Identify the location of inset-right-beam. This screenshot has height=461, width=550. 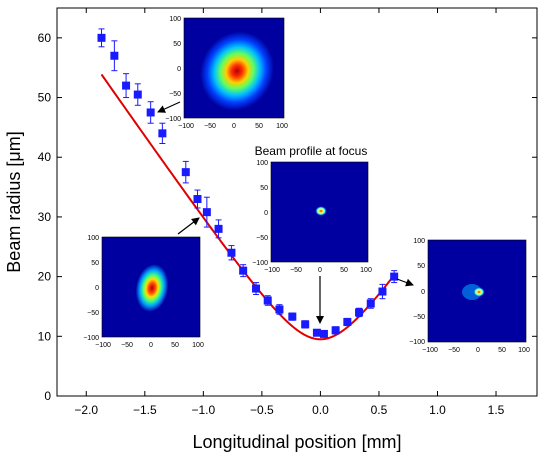
(479, 292).